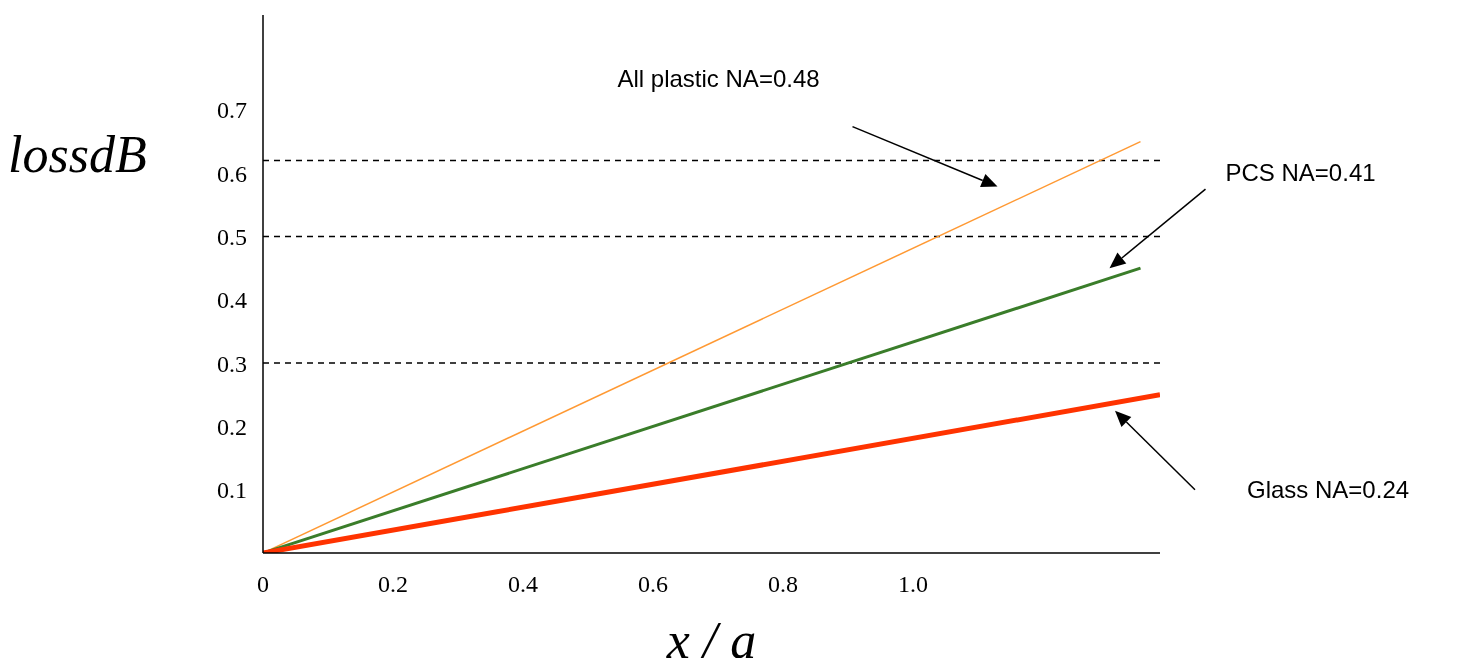 This screenshot has width=1464, height=662. Describe the element at coordinates (711, 637) in the screenshot. I see `x-axis-title: x / a` at that location.